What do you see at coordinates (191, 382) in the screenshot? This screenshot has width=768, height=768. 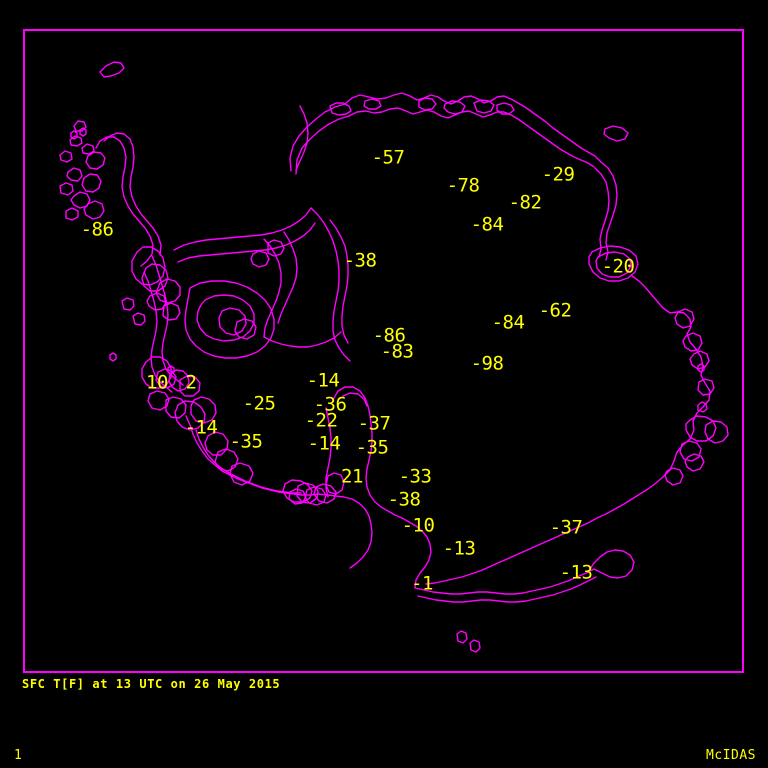 I see `temperature-observation: 2` at bounding box center [191, 382].